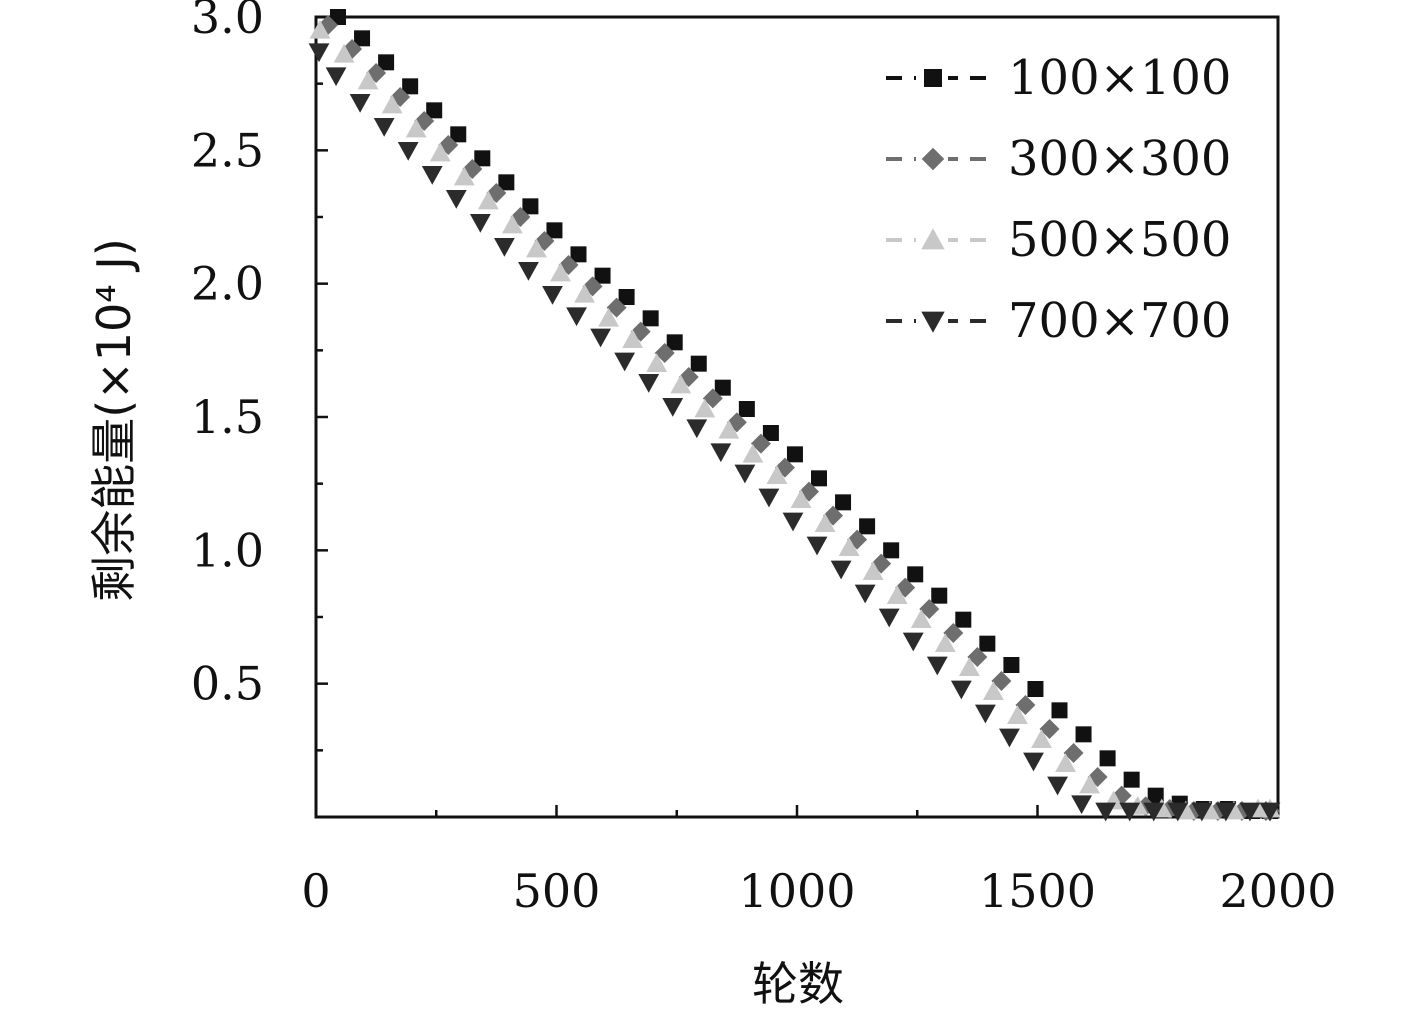  Describe the element at coordinates (933, 239) in the screenshot. I see `legend-marker` at that location.